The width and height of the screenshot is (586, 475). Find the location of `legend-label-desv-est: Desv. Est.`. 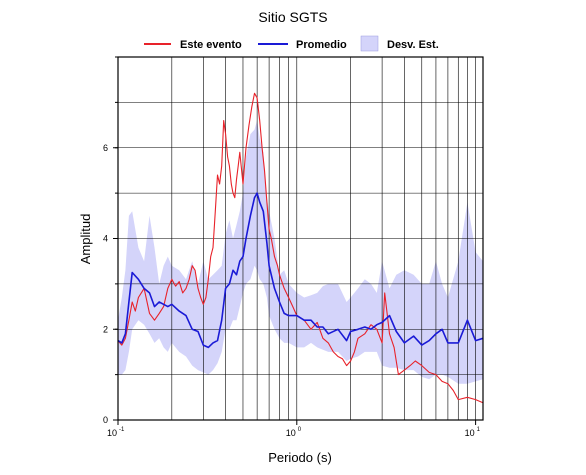

legend-label-desv-est: Desv. Est. is located at coordinates (413, 45).